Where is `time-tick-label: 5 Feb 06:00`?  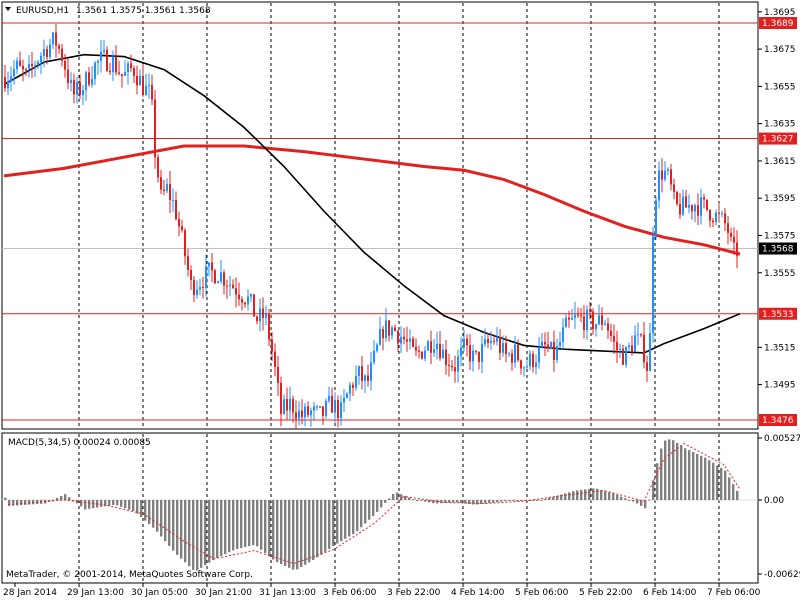 time-tick-label: 5 Feb 06:00 is located at coordinates (542, 593).